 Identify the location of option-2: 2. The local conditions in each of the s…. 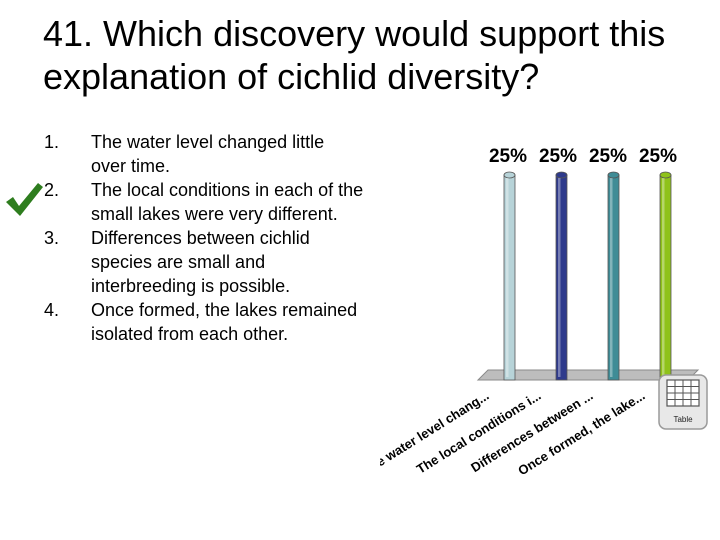
(204, 202).